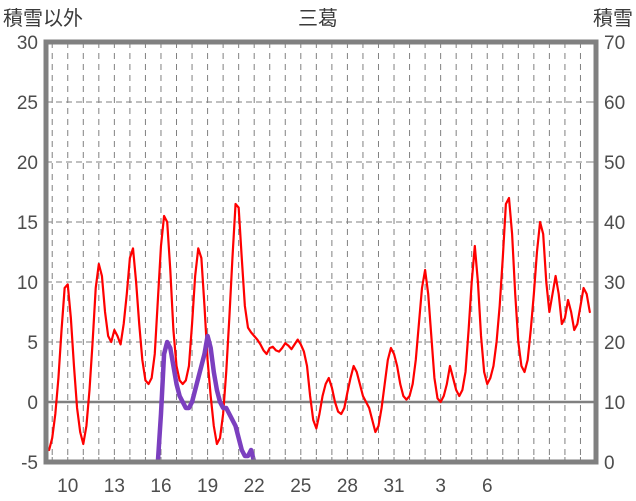 The width and height of the screenshot is (636, 501). What do you see at coordinates (300, 486) in the screenshot?
I see `x-tick-label: 25` at bounding box center [300, 486].